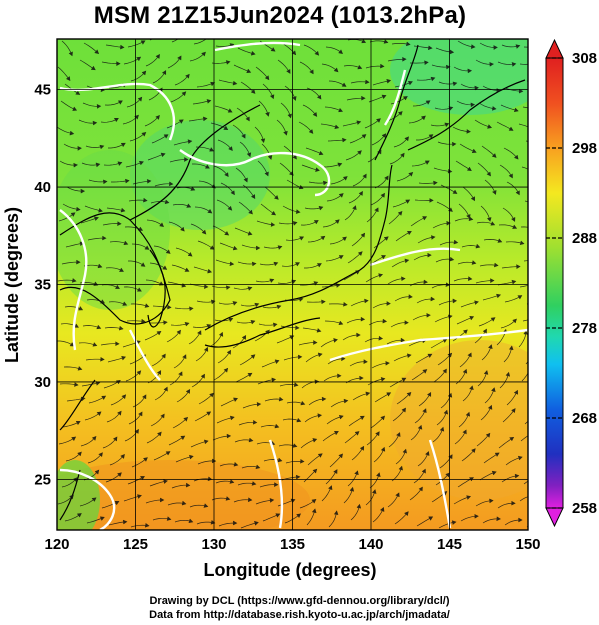 The width and height of the screenshot is (599, 625). I want to click on warm-region-south, so click(183, 495).